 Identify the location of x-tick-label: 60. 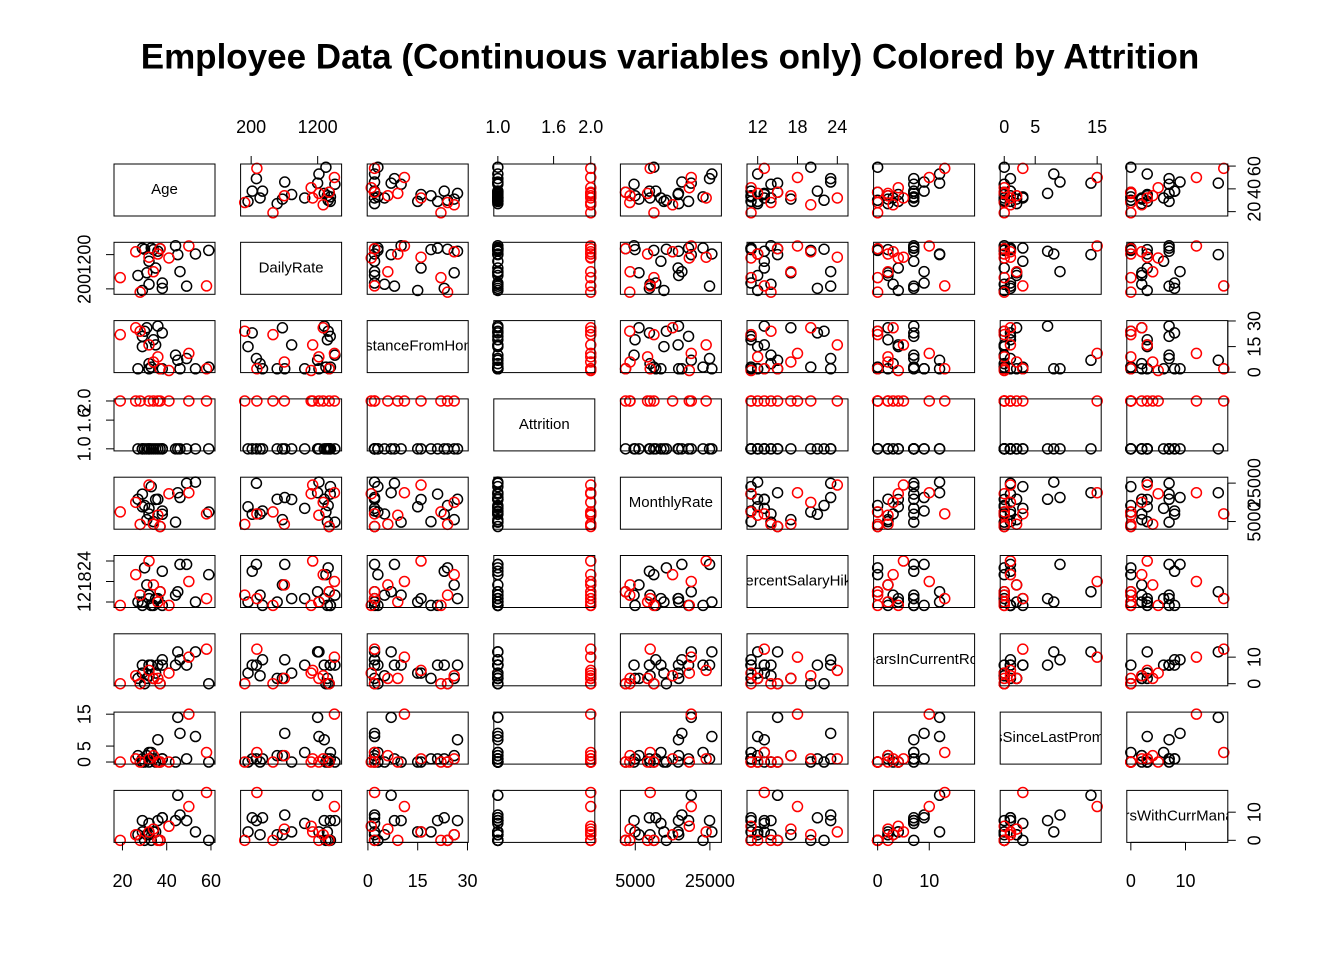
(211, 881).